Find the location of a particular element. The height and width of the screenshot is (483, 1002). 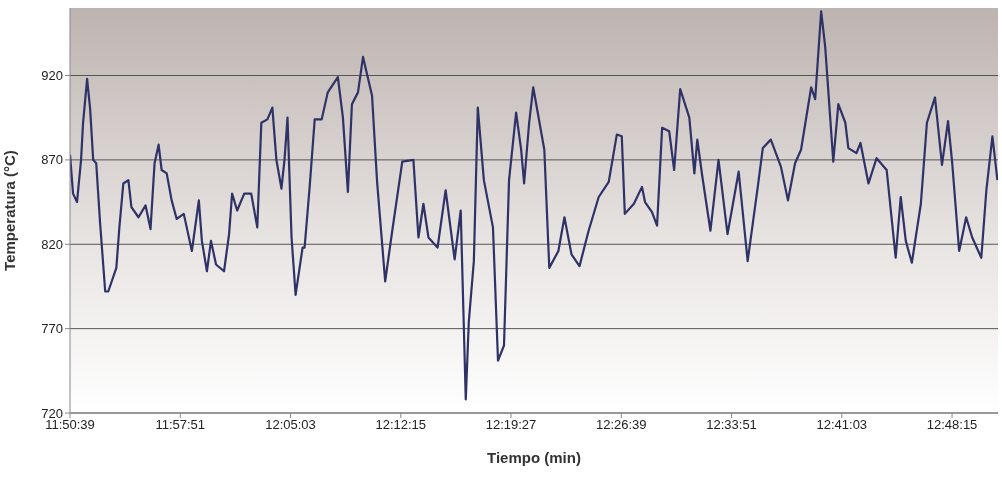

y-axis-title: Temperatura (°C) is located at coordinates (10, 210).